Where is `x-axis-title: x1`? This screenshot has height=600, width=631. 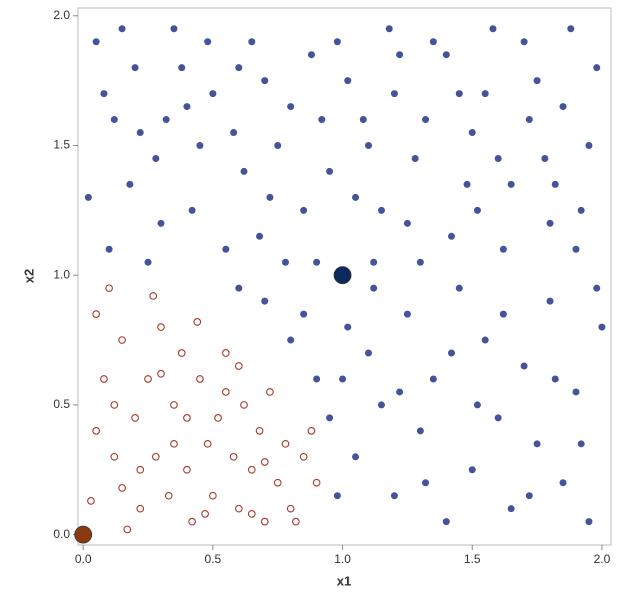
x-axis-title: x1 is located at coordinates (344, 580).